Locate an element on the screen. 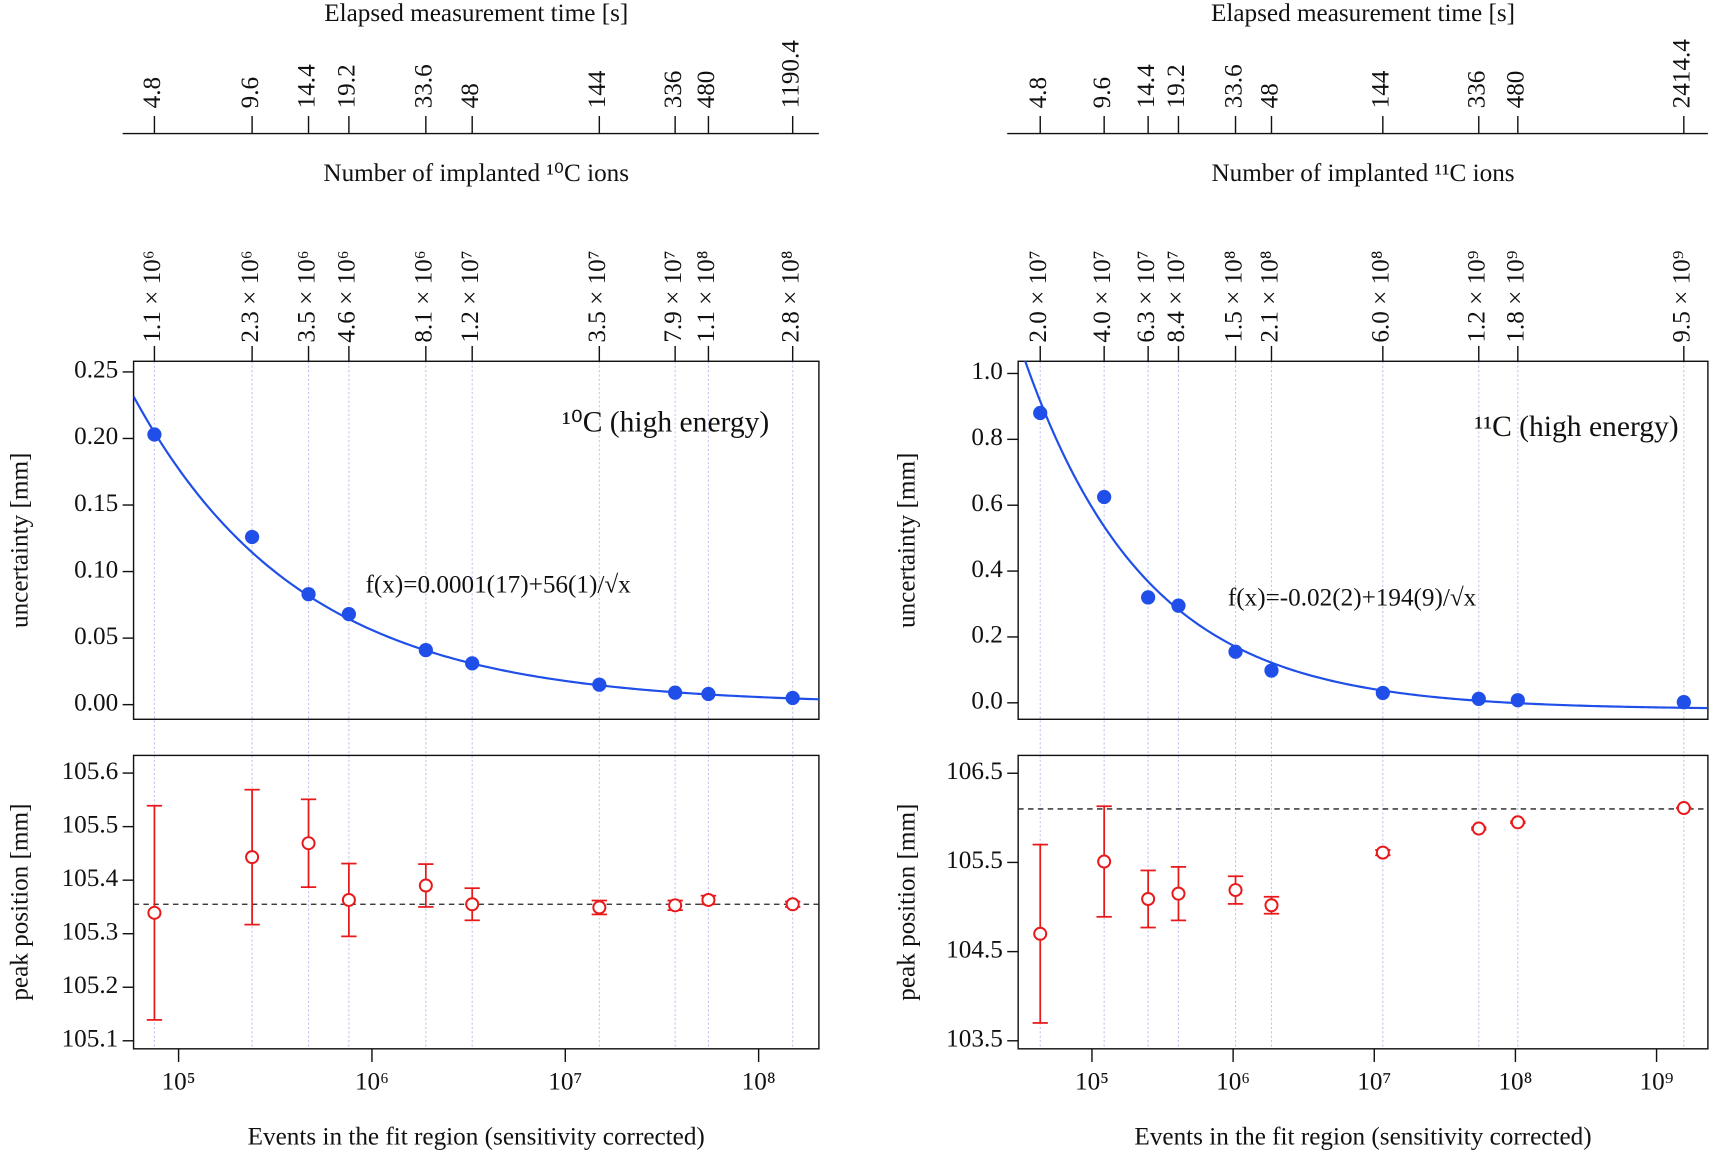 The height and width of the screenshot is (1155, 1720). annotation: ¹¹C (high energy) is located at coordinates (1576, 427).